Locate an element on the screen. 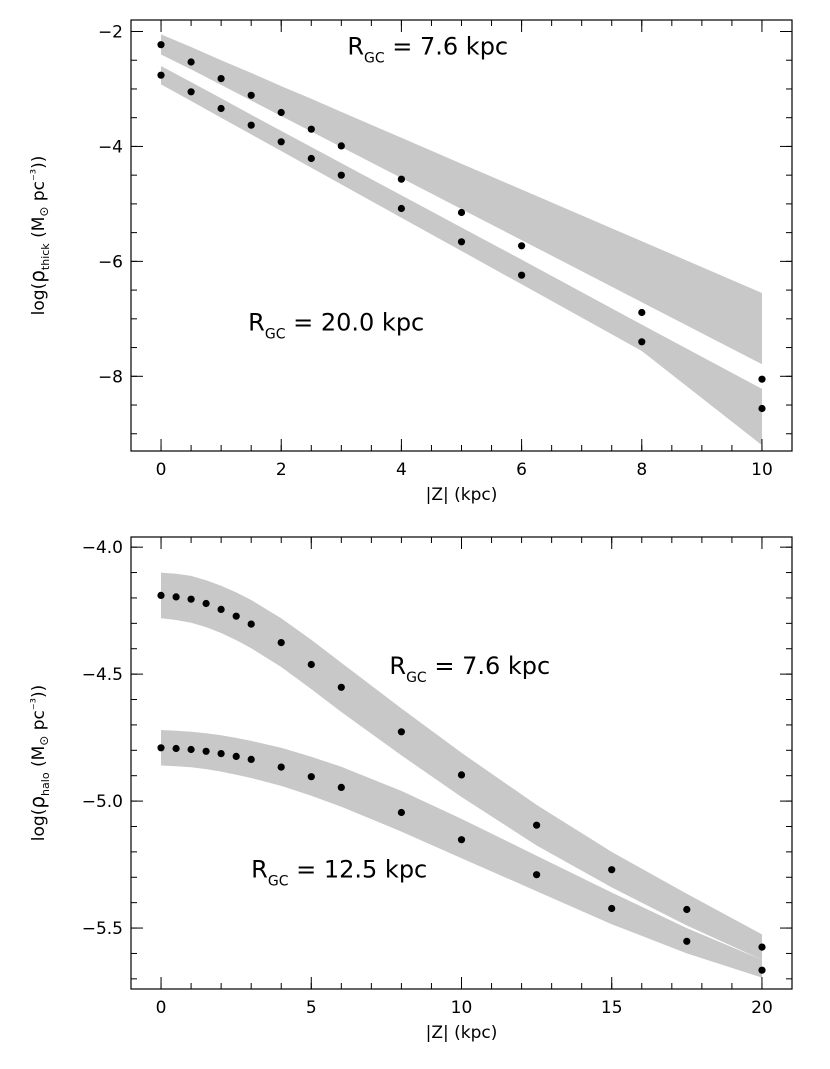  x-tick-label: 4 is located at coordinates (401, 470).